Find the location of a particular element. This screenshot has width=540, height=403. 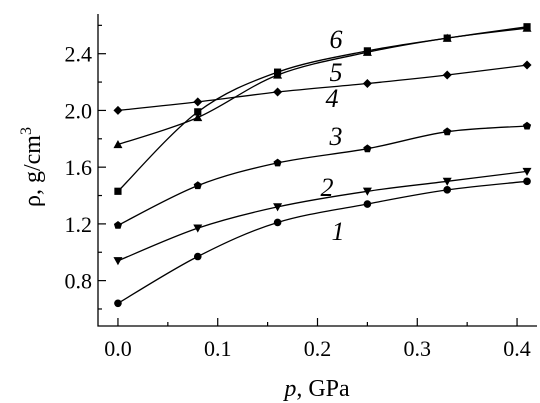

x-tick-label: 0.1 is located at coordinates (218, 348).